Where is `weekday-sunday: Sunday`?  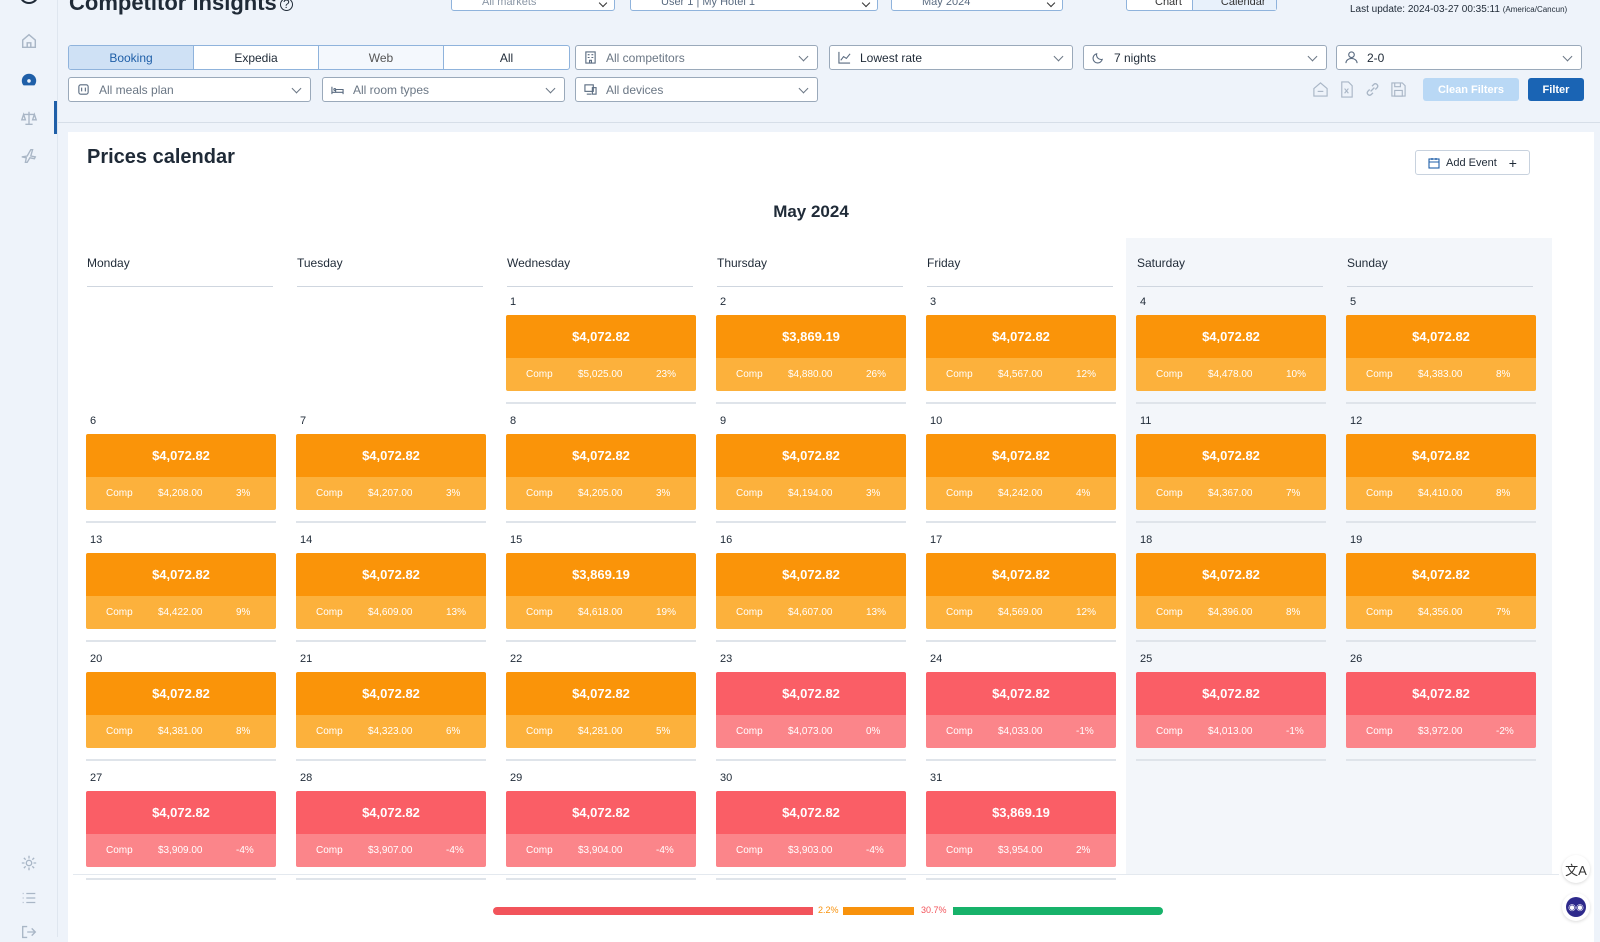 weekday-sunday: Sunday is located at coordinates (1367, 263).